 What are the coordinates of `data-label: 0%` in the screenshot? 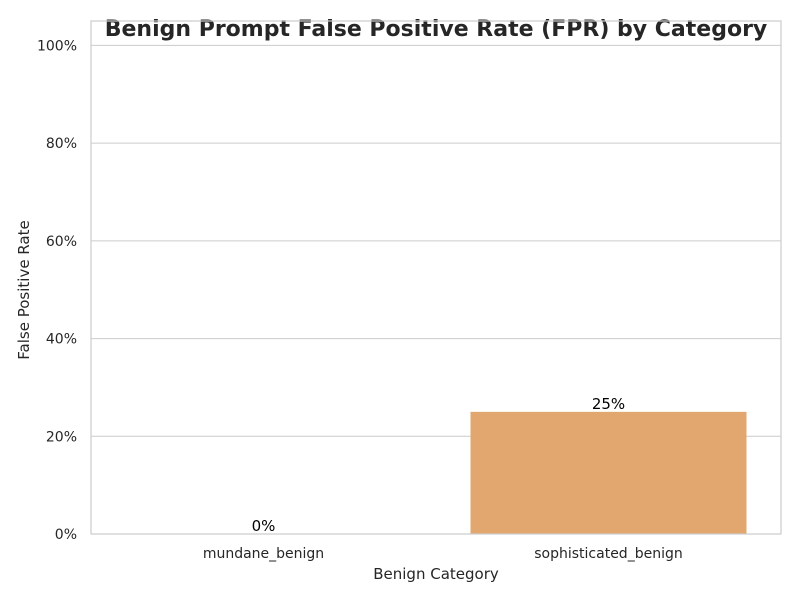 It's located at (264, 526).